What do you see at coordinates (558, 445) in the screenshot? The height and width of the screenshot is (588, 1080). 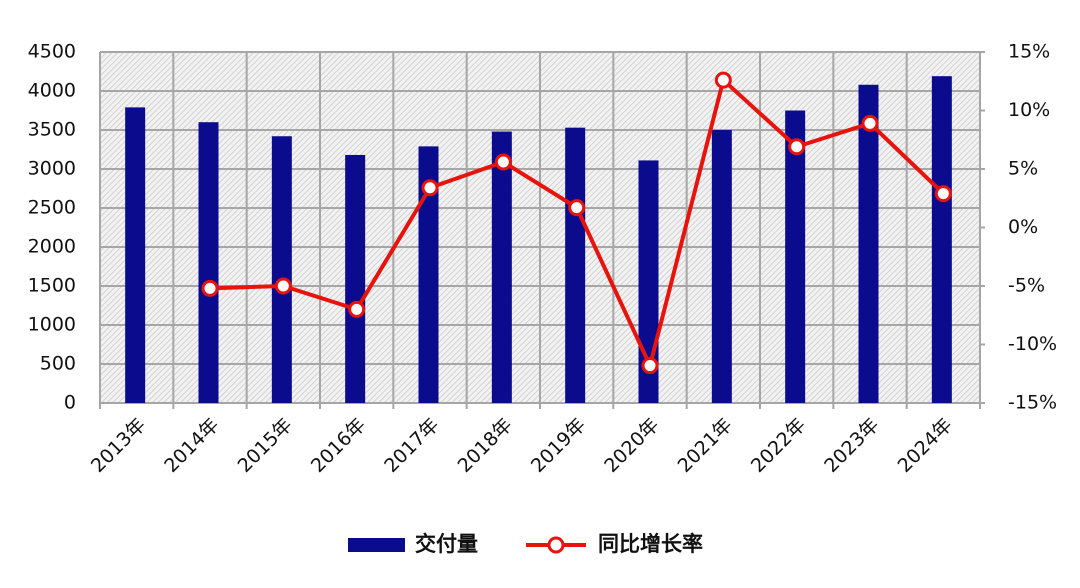 I see `x-tick-label: 2019年` at bounding box center [558, 445].